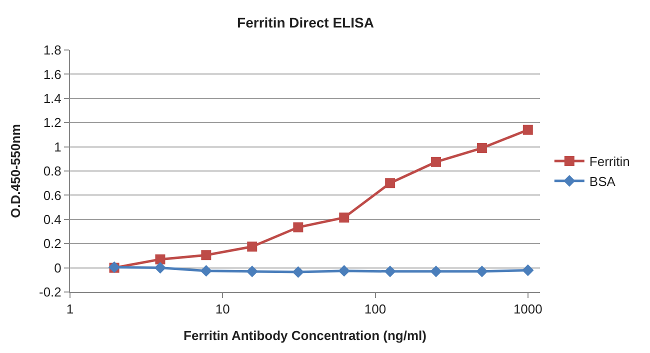 This screenshot has width=650, height=353. Describe the element at coordinates (52, 74) in the screenshot. I see `y-tick-label: 1.6` at that location.